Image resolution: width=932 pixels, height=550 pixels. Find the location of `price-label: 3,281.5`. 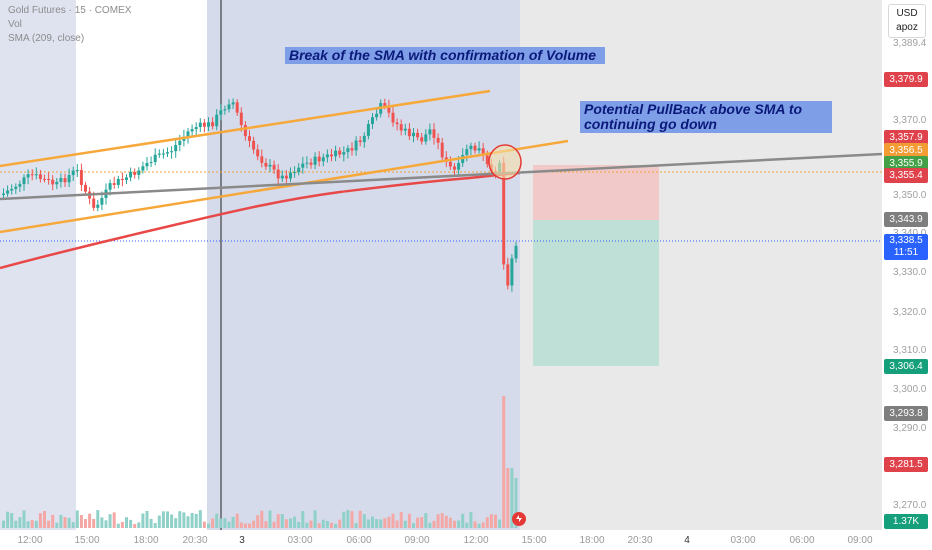

price-label: 3,281.5 is located at coordinates (906, 464).